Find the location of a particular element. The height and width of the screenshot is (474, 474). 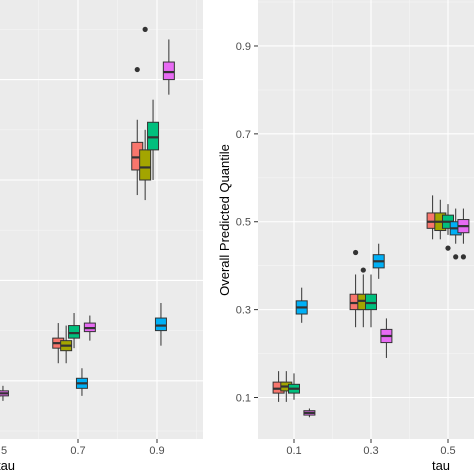

y-axis-title: Overall Predicted Quantile is located at coordinates (224, 220).